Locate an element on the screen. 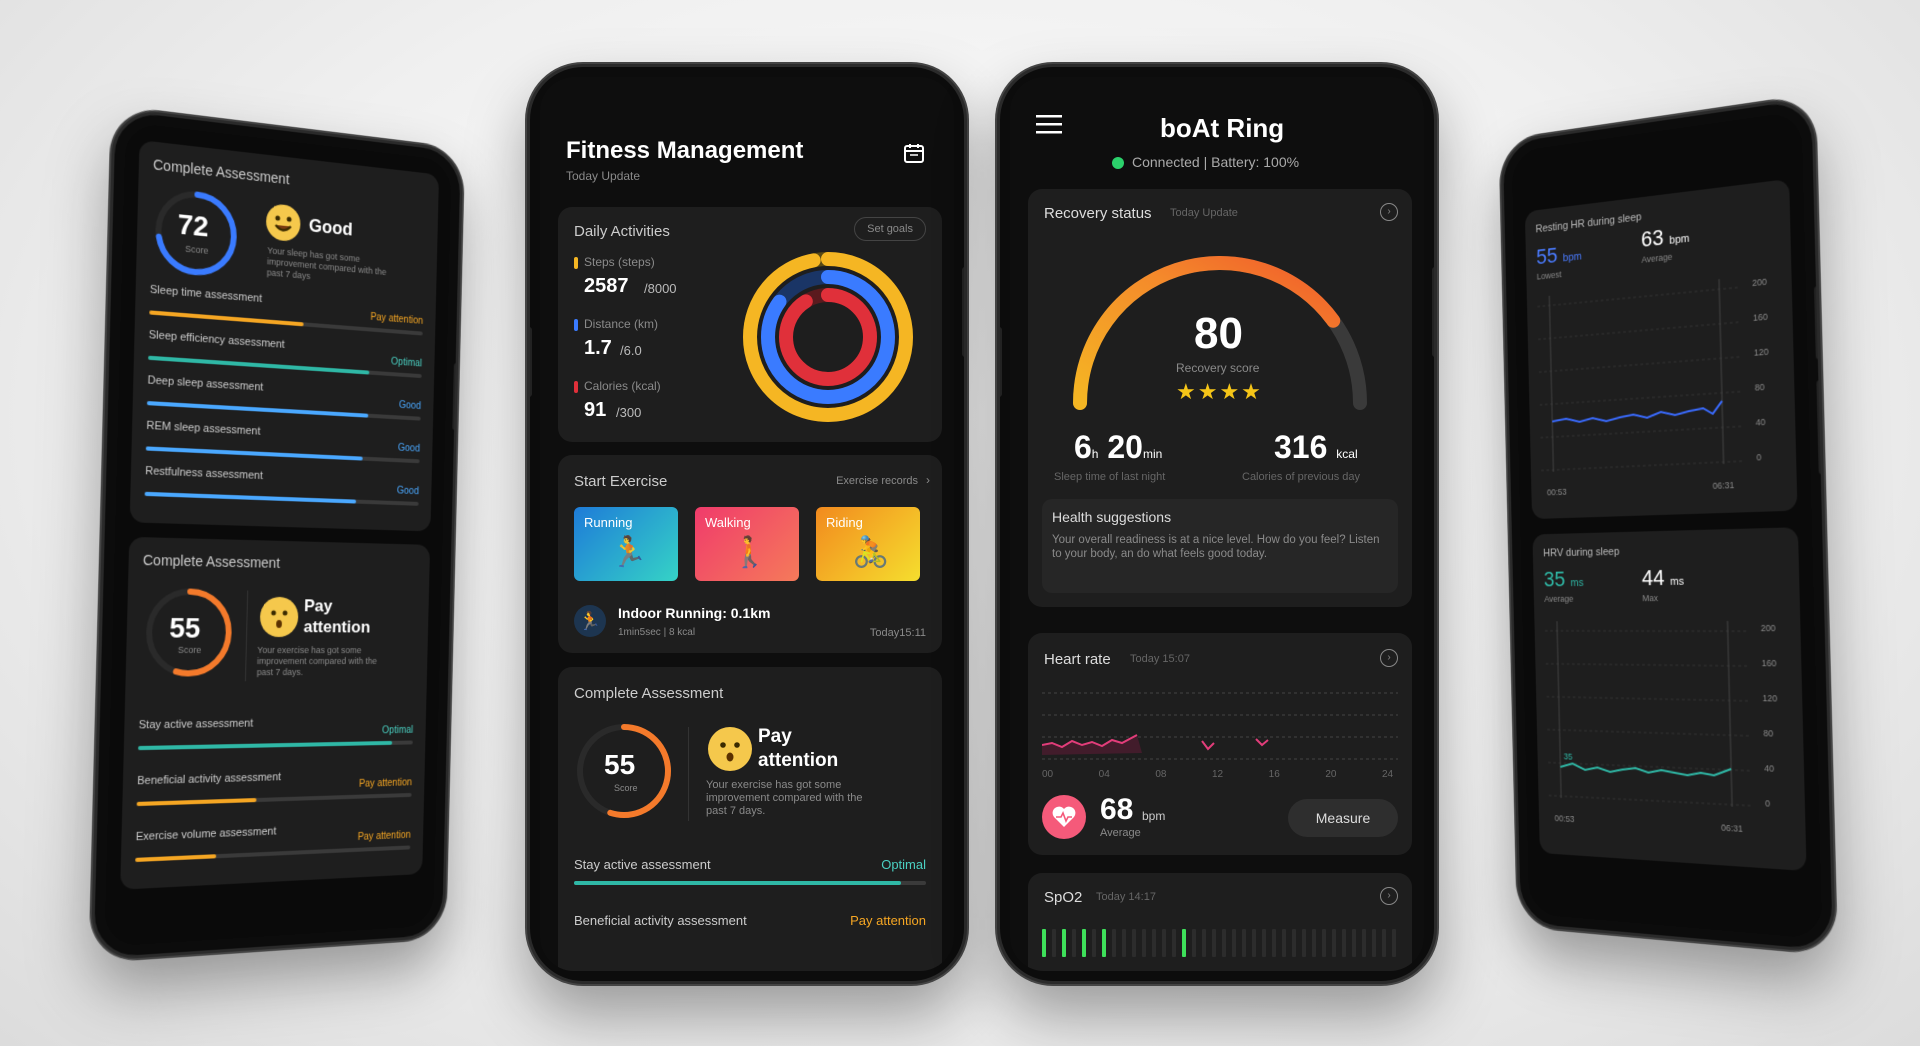  happy-face-icon is located at coordinates (283, 222).